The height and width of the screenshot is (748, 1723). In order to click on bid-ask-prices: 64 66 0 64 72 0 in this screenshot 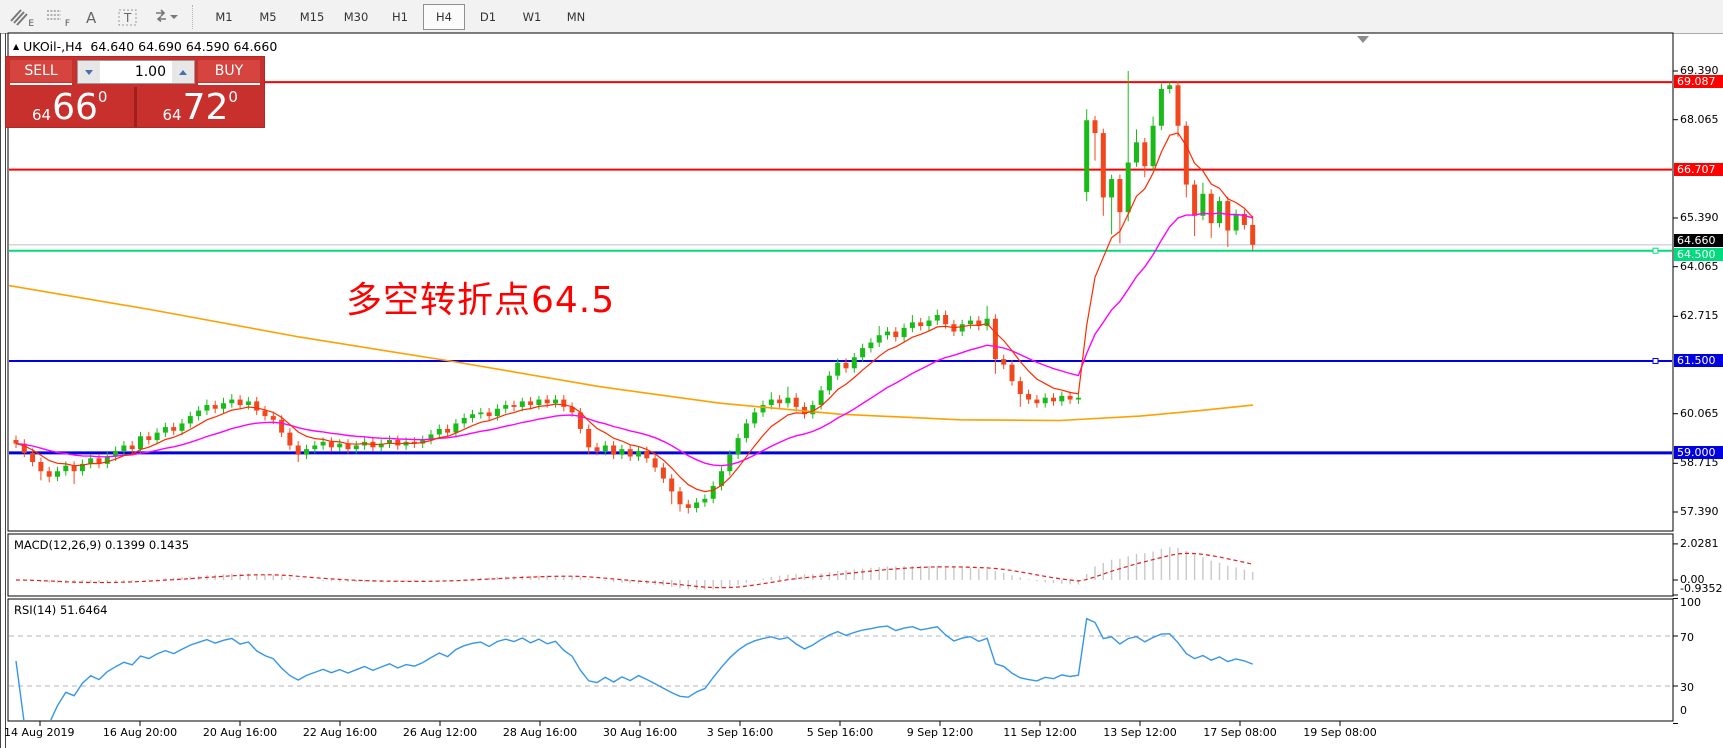, I will do `click(135, 107)`.